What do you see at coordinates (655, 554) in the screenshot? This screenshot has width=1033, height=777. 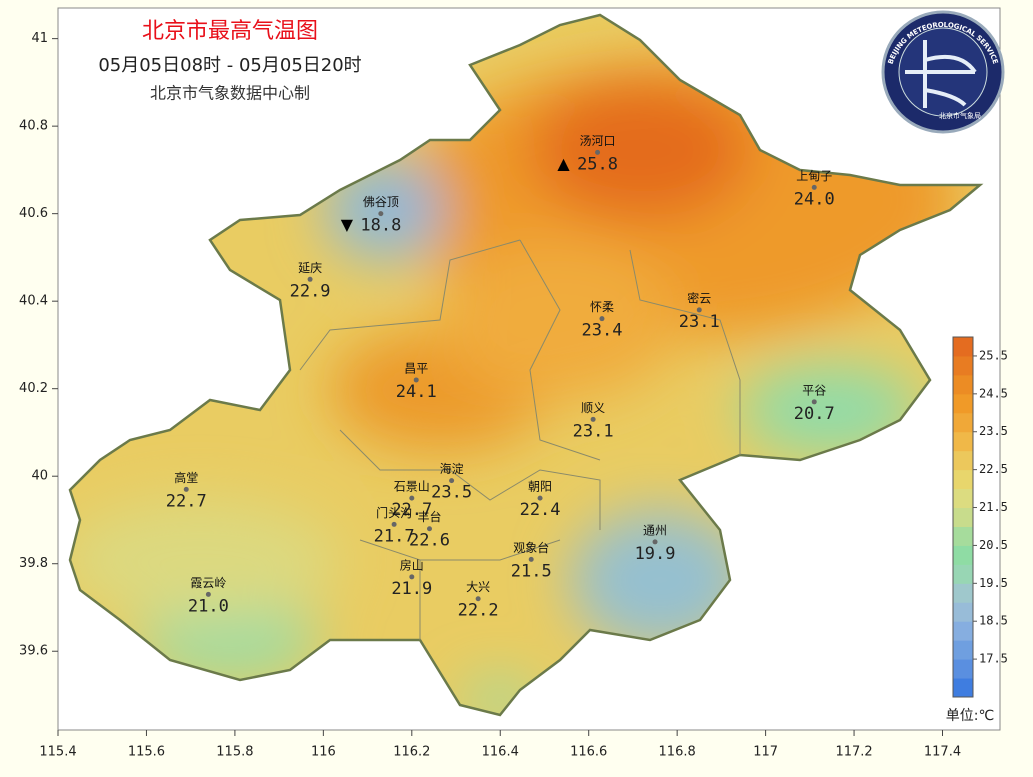 I see `station-value: 19.9` at bounding box center [655, 554].